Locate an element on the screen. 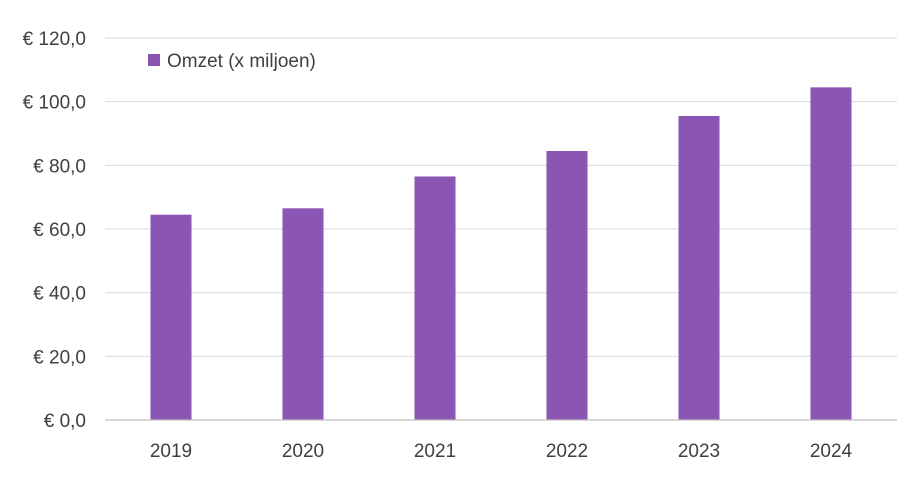  legend-swatch is located at coordinates (154, 60).